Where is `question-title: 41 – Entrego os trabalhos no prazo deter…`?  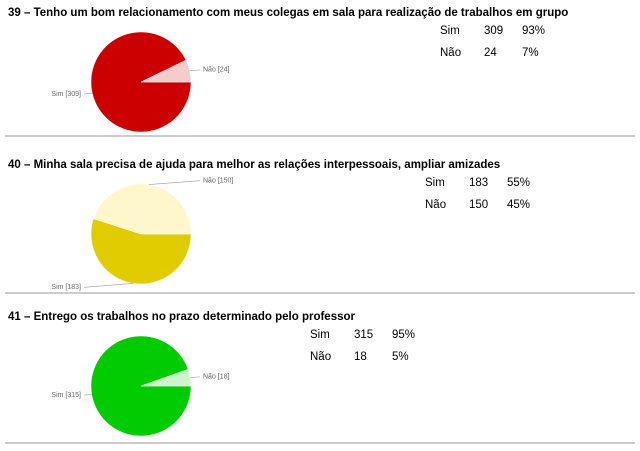
question-title: 41 – Entrego os trabalhos no prazo deter… is located at coordinates (182, 317).